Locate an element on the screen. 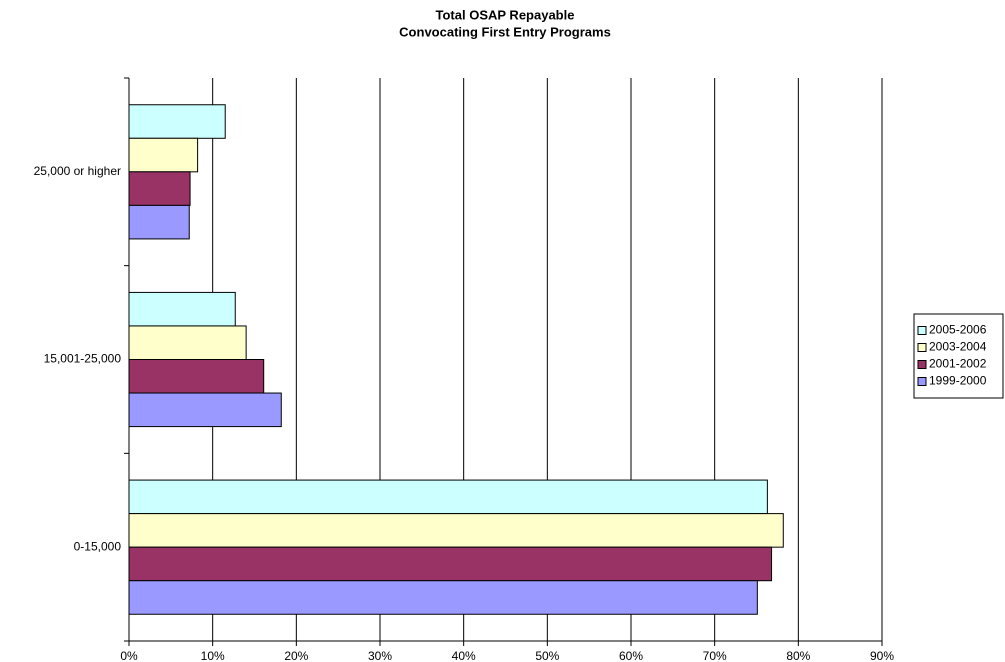 This screenshot has height=662, width=1005. legend-box is located at coordinates (958, 356).